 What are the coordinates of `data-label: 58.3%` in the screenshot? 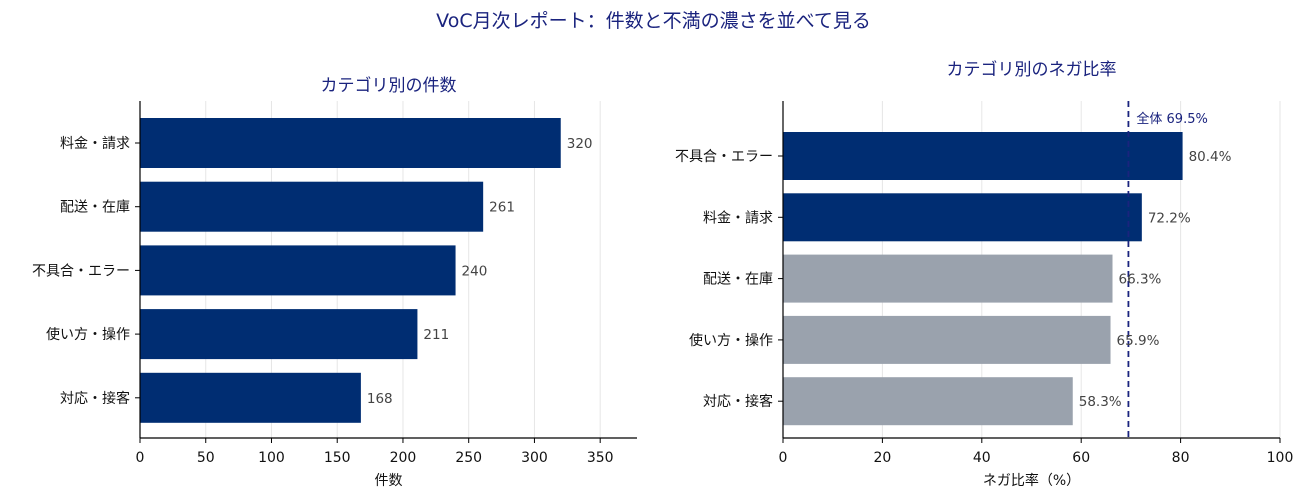 It's located at (1100, 402).